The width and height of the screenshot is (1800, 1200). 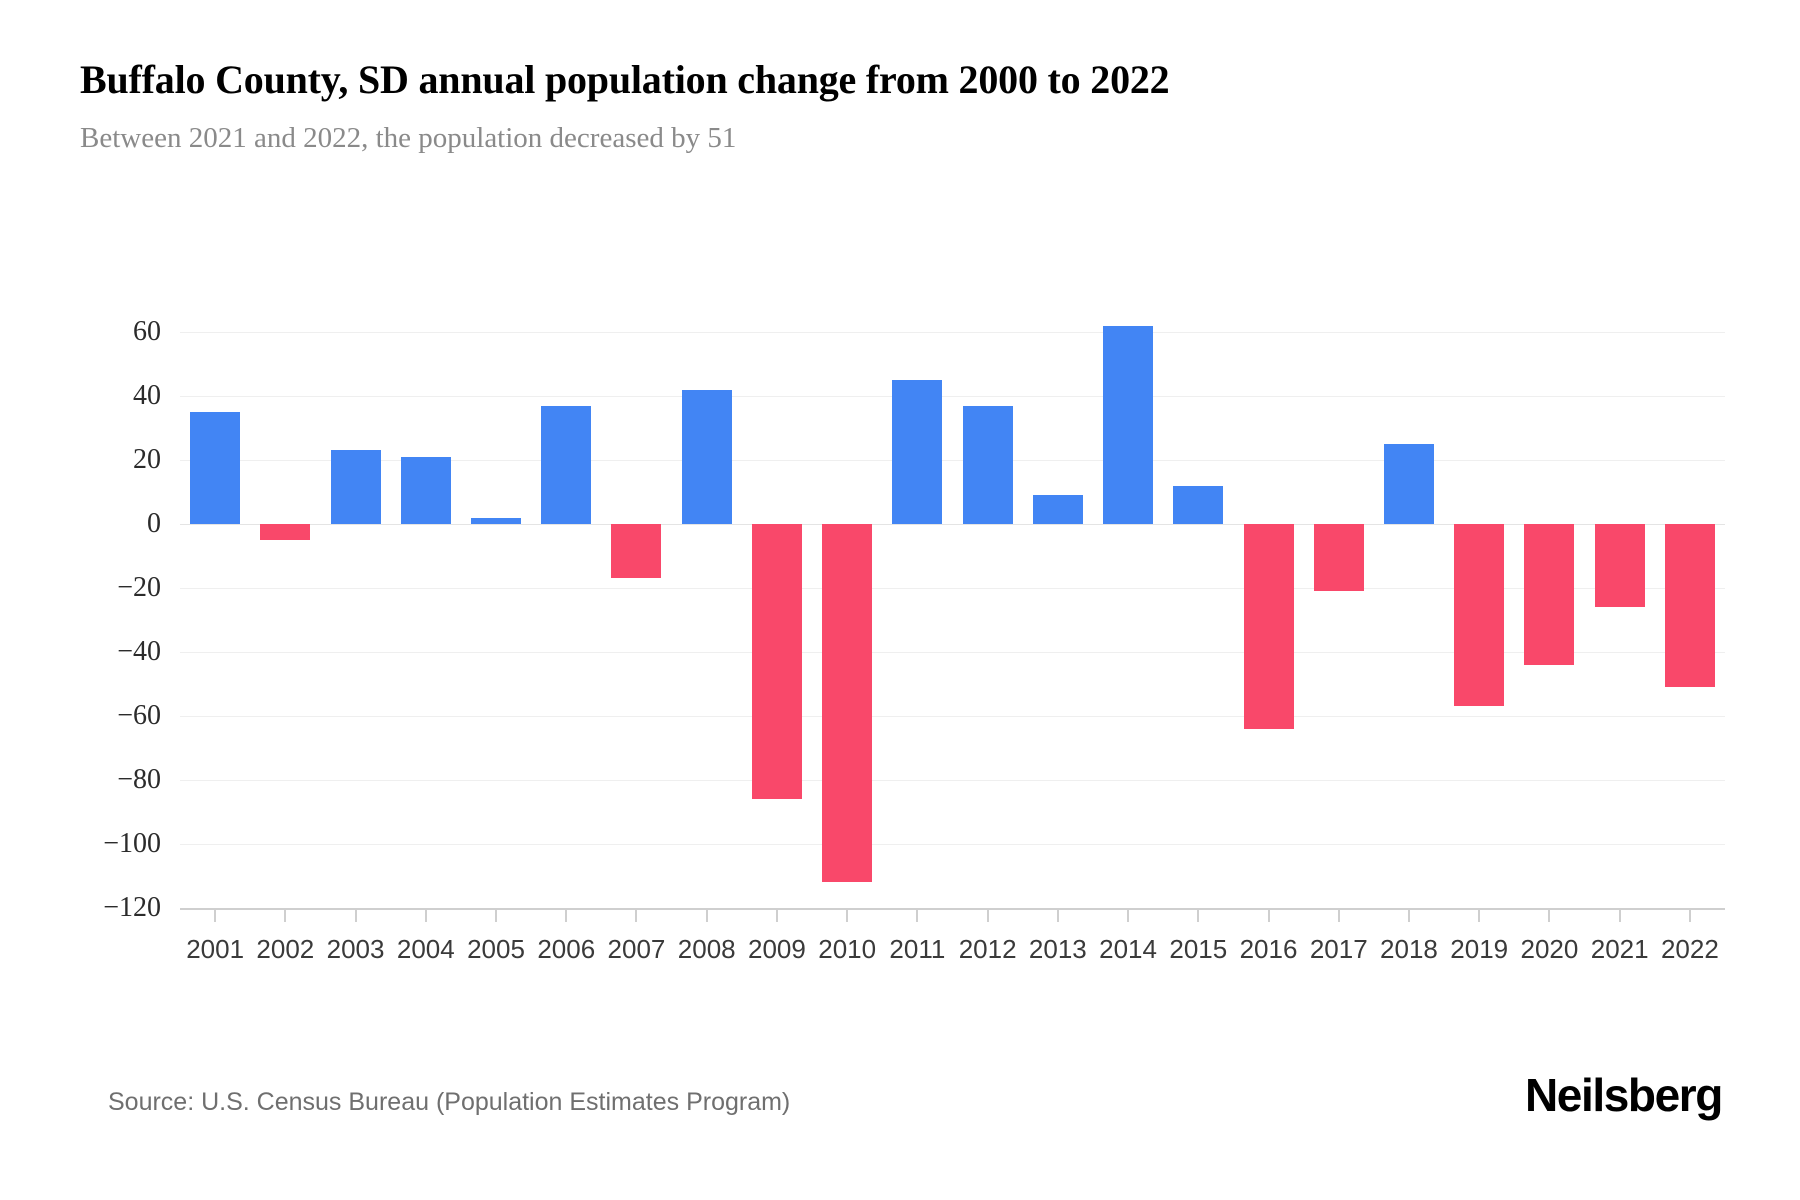 I want to click on x-tick-label: 2016, so click(x=1268, y=949).